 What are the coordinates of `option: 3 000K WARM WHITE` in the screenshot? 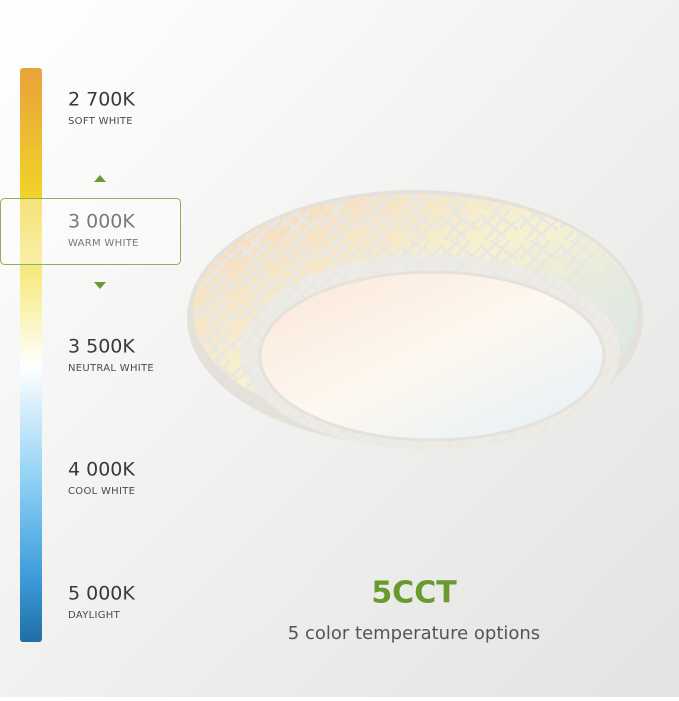 It's located at (103, 230).